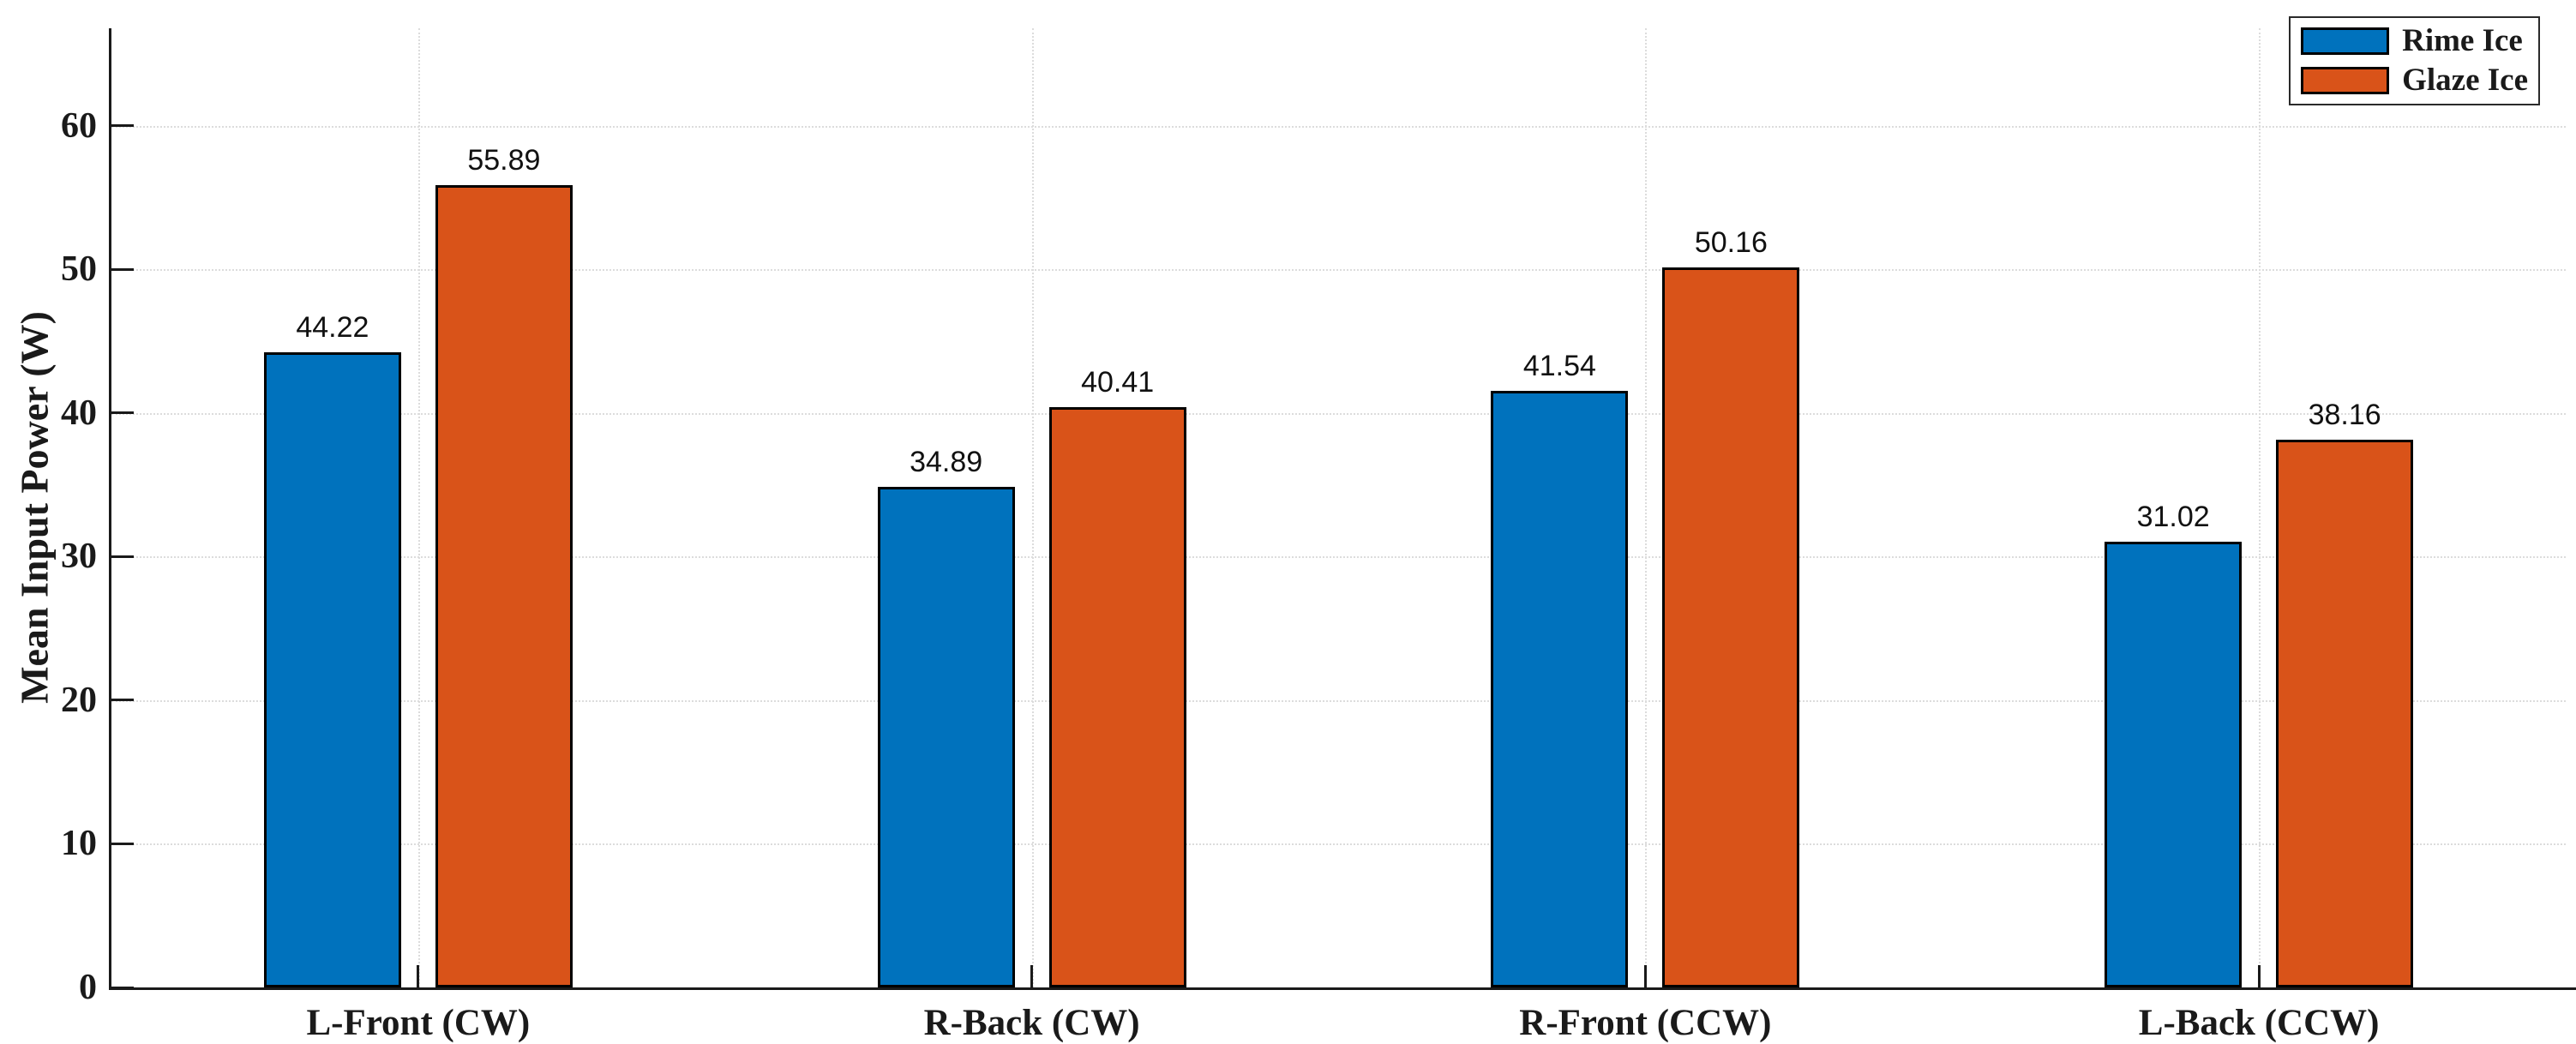  I want to click on y-tick-label-10: 10, so click(79, 844).